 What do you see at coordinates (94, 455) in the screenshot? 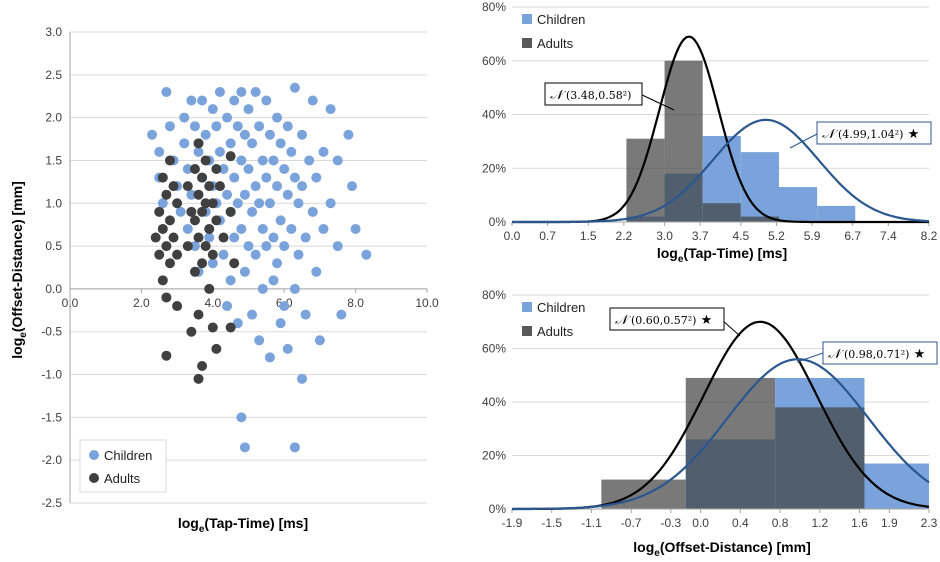
I see `legend-marker-children` at bounding box center [94, 455].